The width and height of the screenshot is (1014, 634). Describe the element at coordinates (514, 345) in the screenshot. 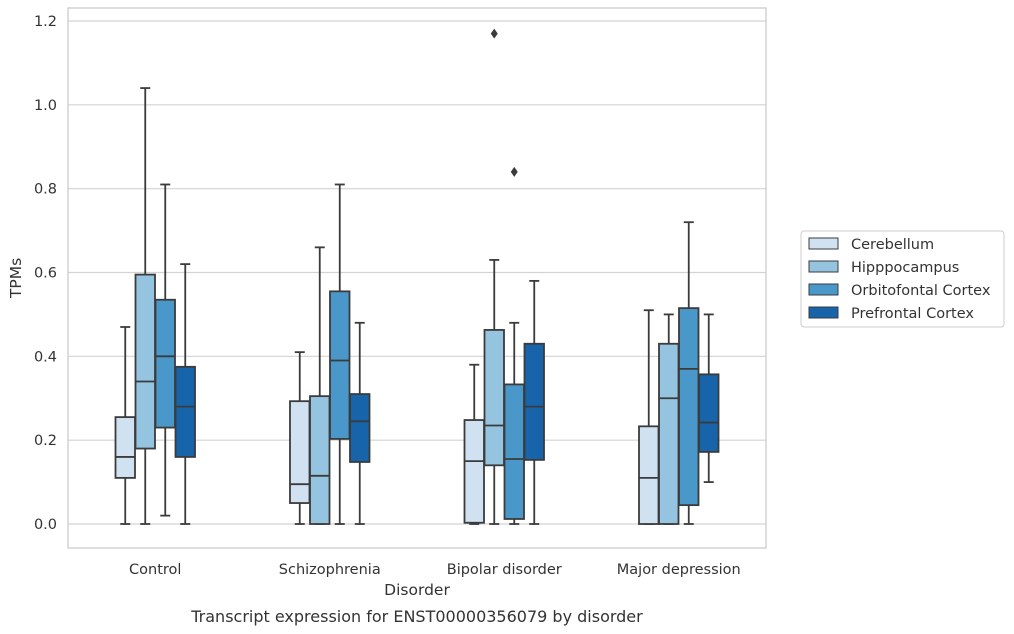

I see `box-orbitofontal-cortex-bipolar-disorder` at that location.